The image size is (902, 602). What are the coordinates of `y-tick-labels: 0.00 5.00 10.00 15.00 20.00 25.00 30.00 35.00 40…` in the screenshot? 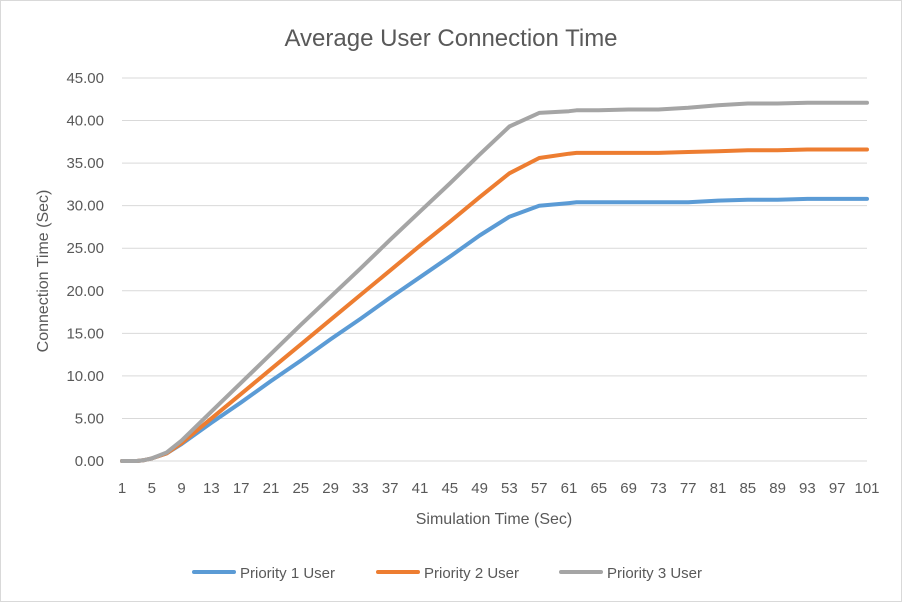 It's located at (85, 270).